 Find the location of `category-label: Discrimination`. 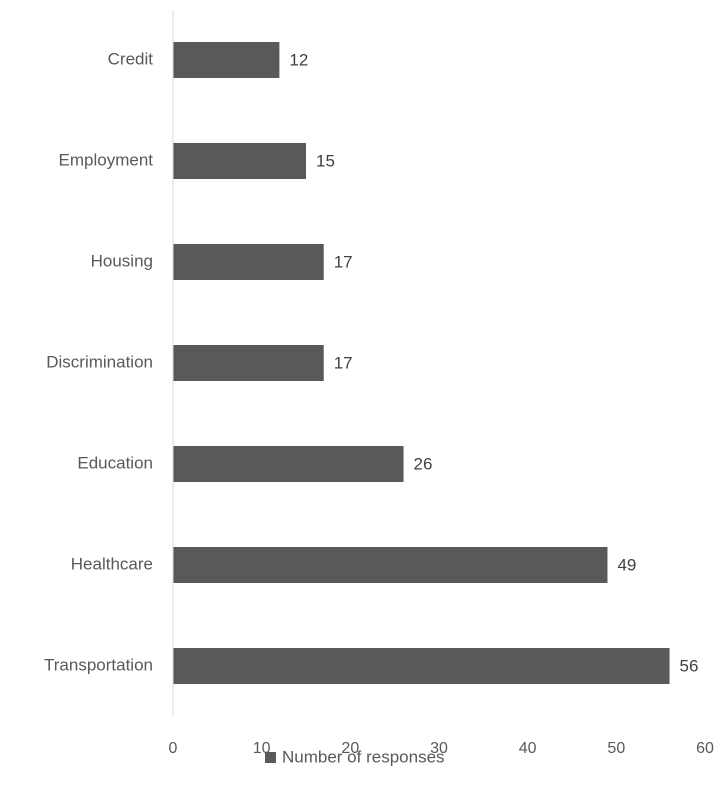

category-label: Discrimination is located at coordinates (99, 361).